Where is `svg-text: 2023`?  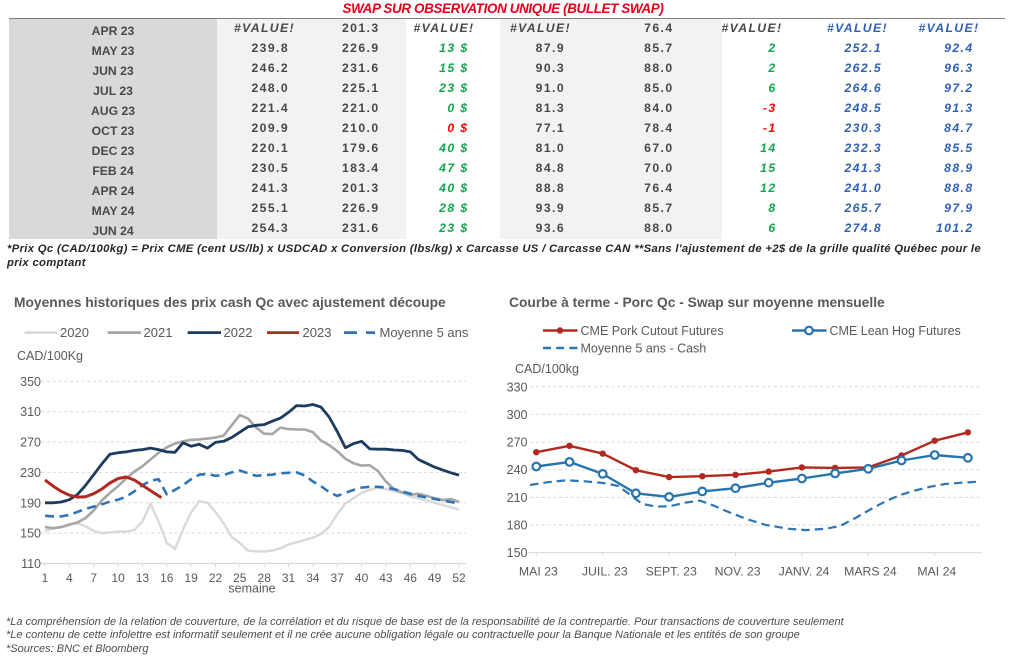
svg-text: 2023 is located at coordinates (317, 332).